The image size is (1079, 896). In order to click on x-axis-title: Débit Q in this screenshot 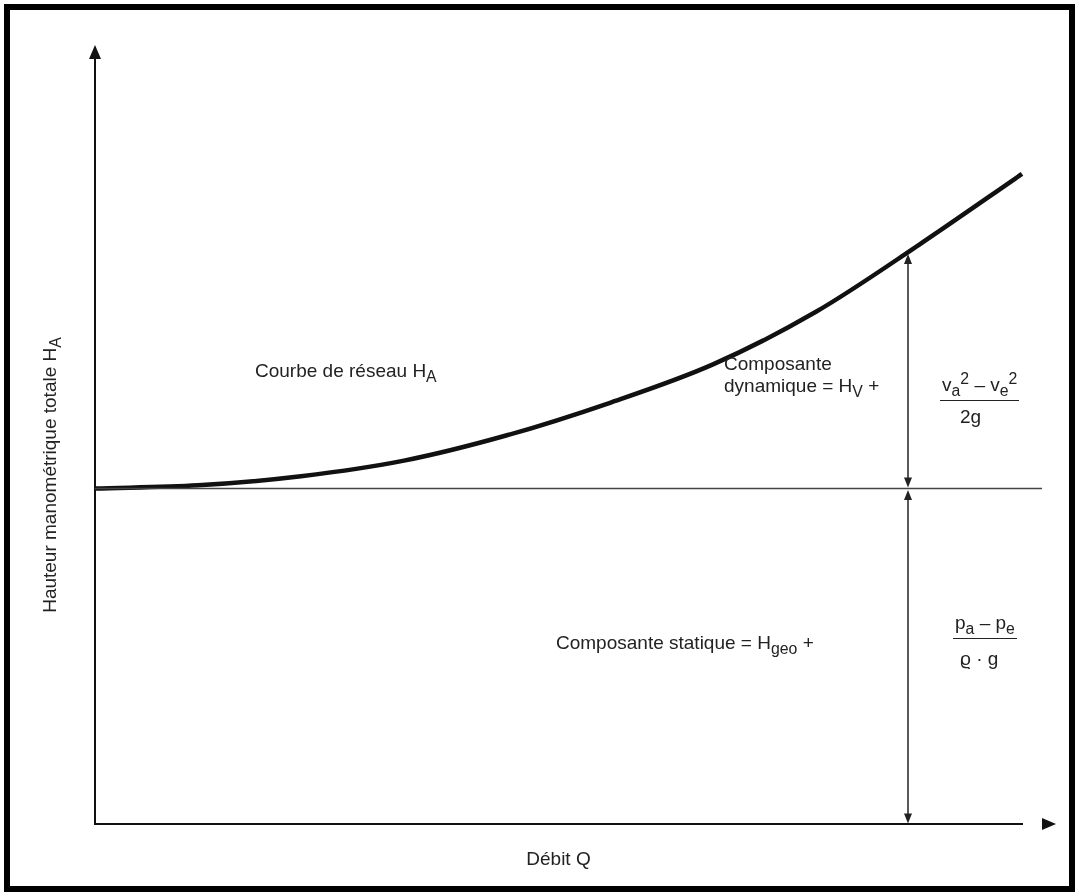, I will do `click(558, 859)`.